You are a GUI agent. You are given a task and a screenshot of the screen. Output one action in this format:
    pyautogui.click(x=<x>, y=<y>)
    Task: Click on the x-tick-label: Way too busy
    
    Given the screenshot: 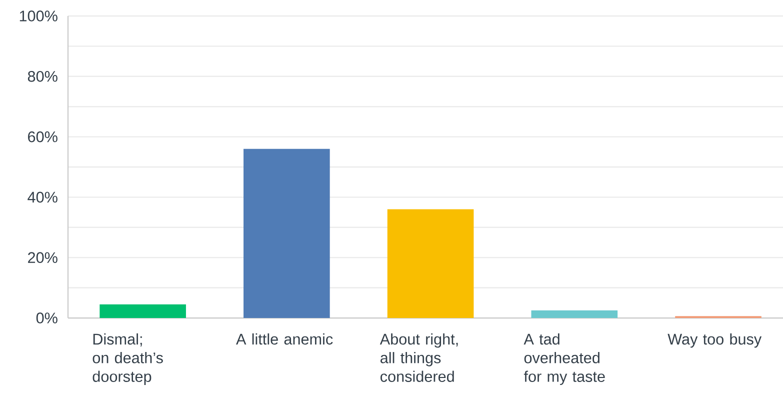 What is the action you would take?
    pyautogui.click(x=715, y=340)
    